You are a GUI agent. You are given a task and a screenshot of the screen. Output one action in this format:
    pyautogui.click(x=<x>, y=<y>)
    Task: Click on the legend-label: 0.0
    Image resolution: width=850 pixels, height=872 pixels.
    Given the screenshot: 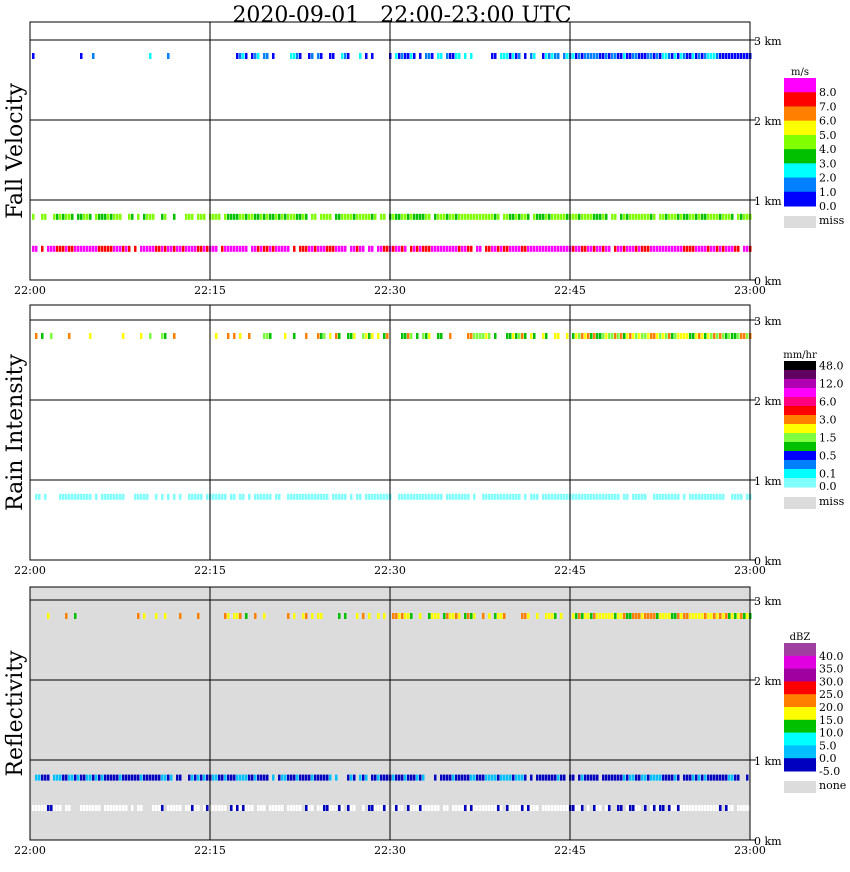 What is the action you would take?
    pyautogui.click(x=828, y=758)
    